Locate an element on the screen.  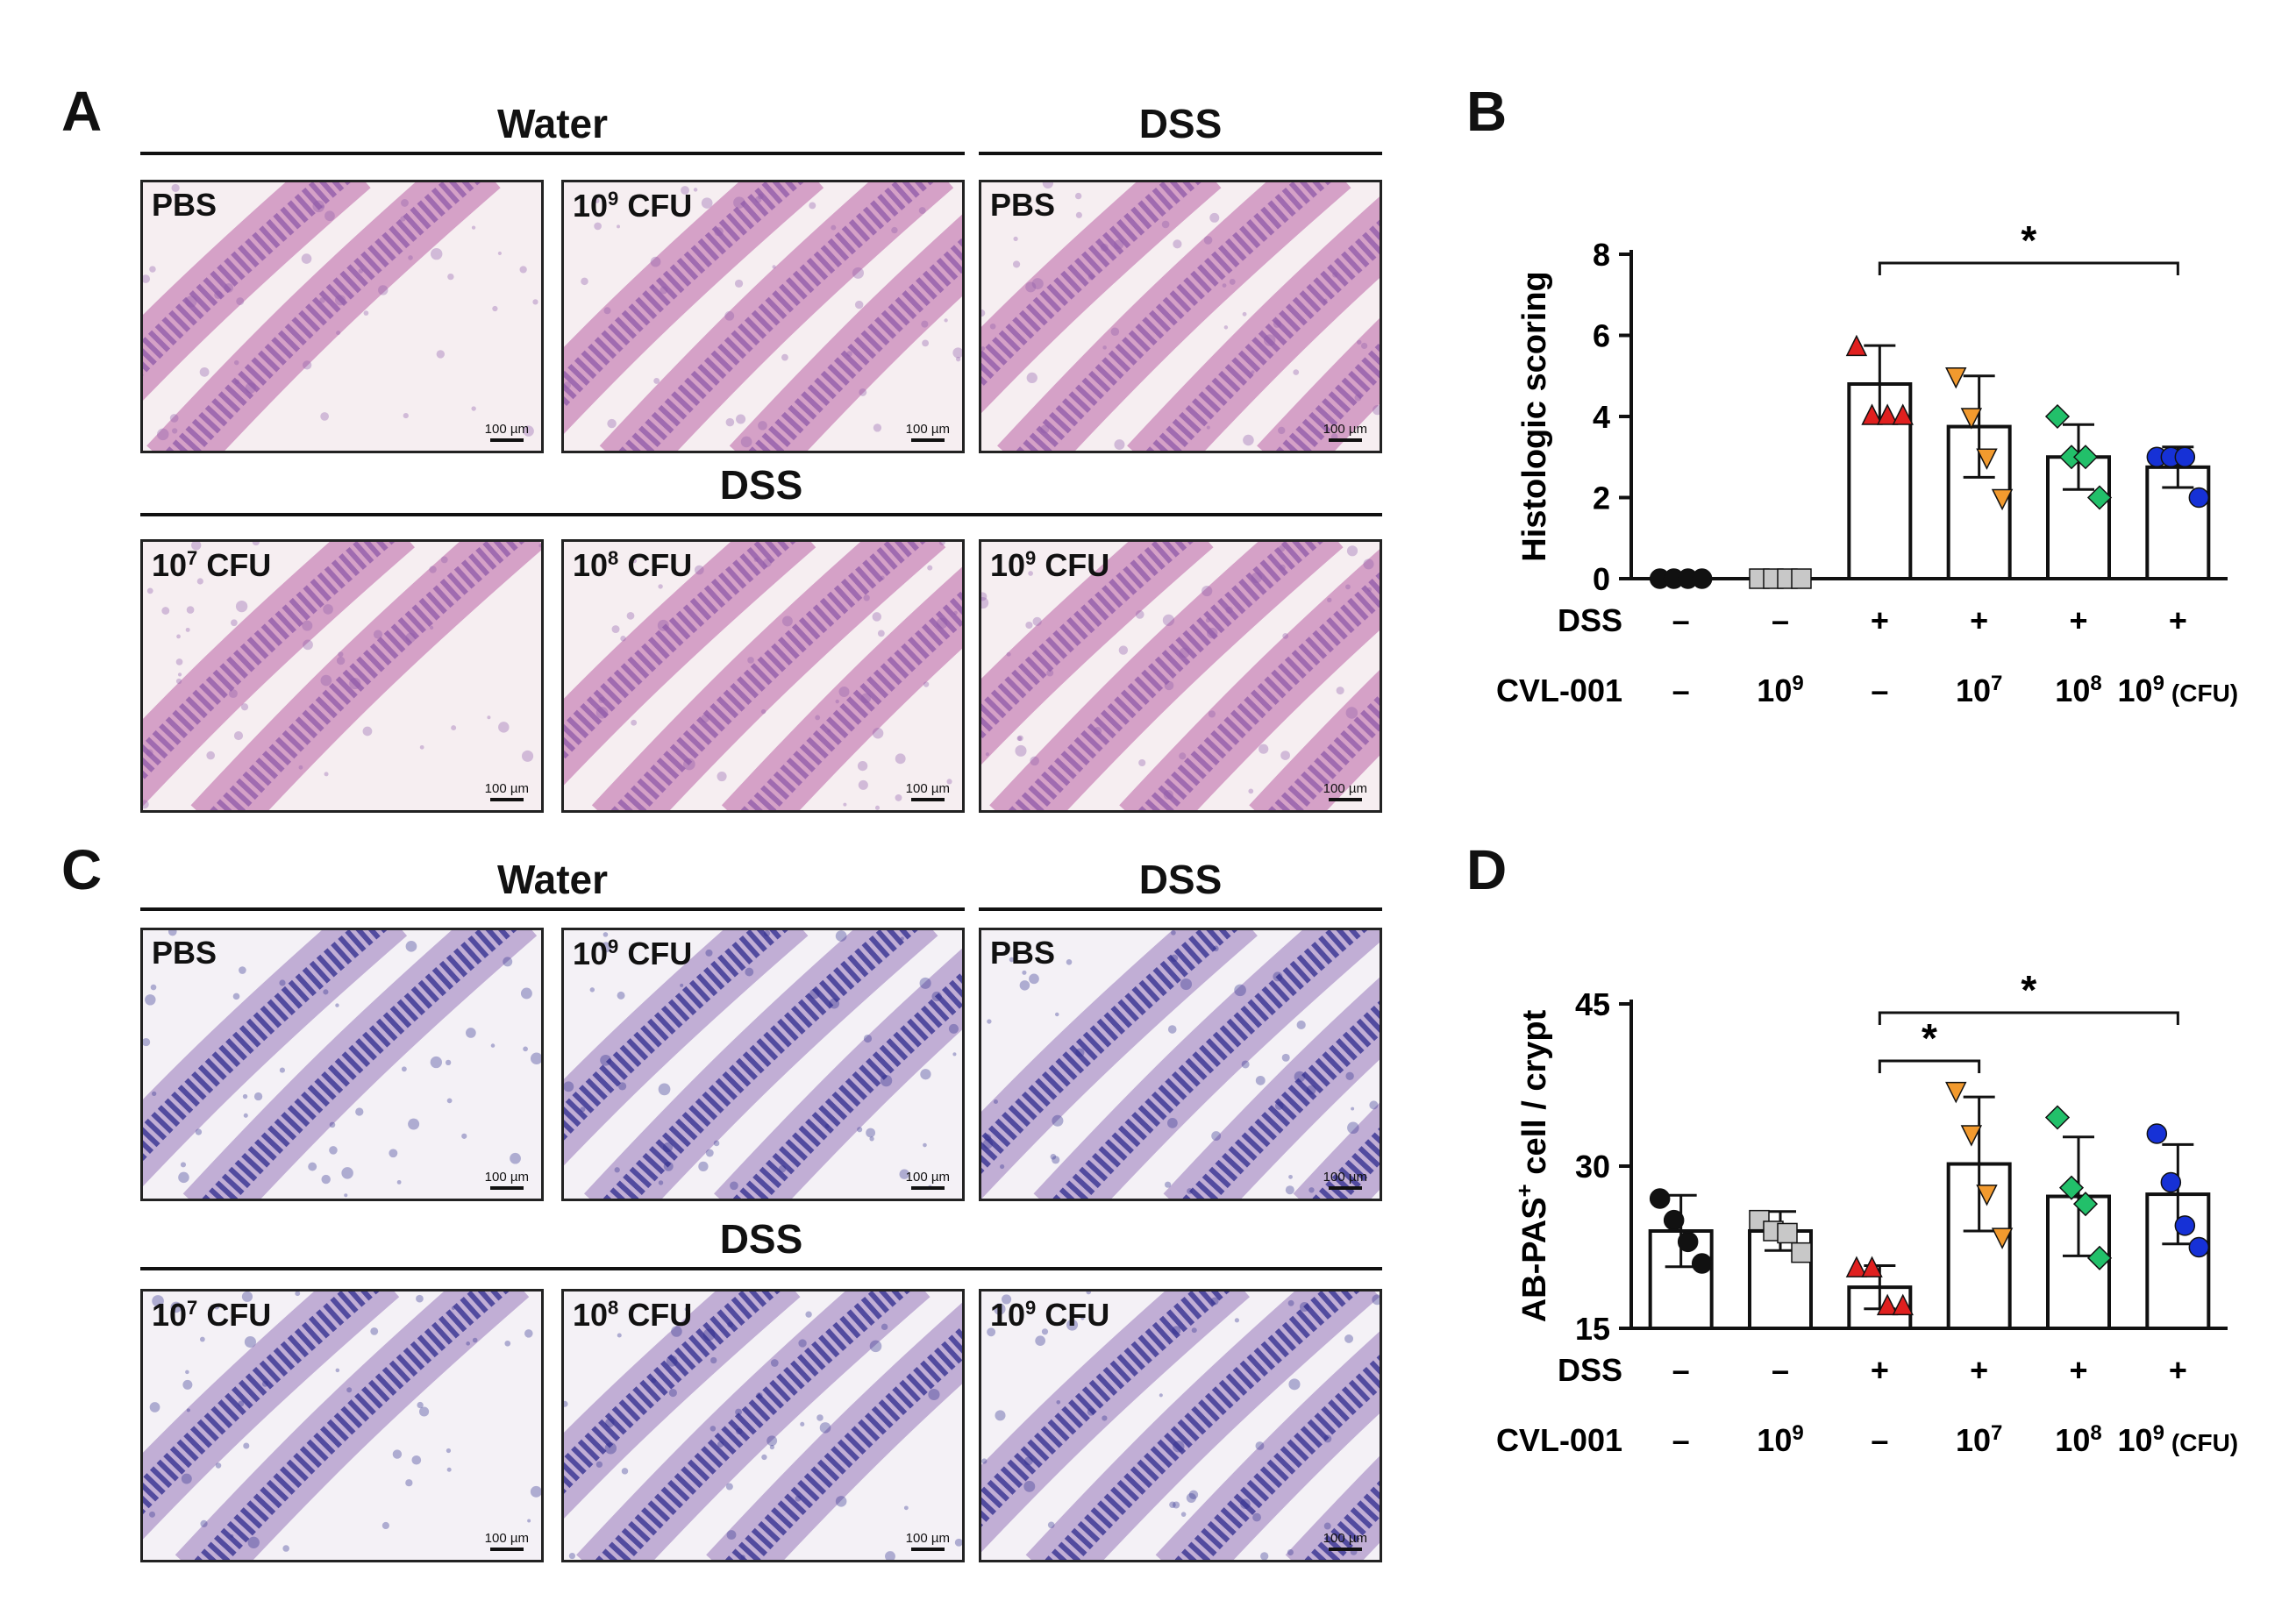
micrograph-c-dss-1e9: 109 CFU 100 µm is located at coordinates (1180, 1426).